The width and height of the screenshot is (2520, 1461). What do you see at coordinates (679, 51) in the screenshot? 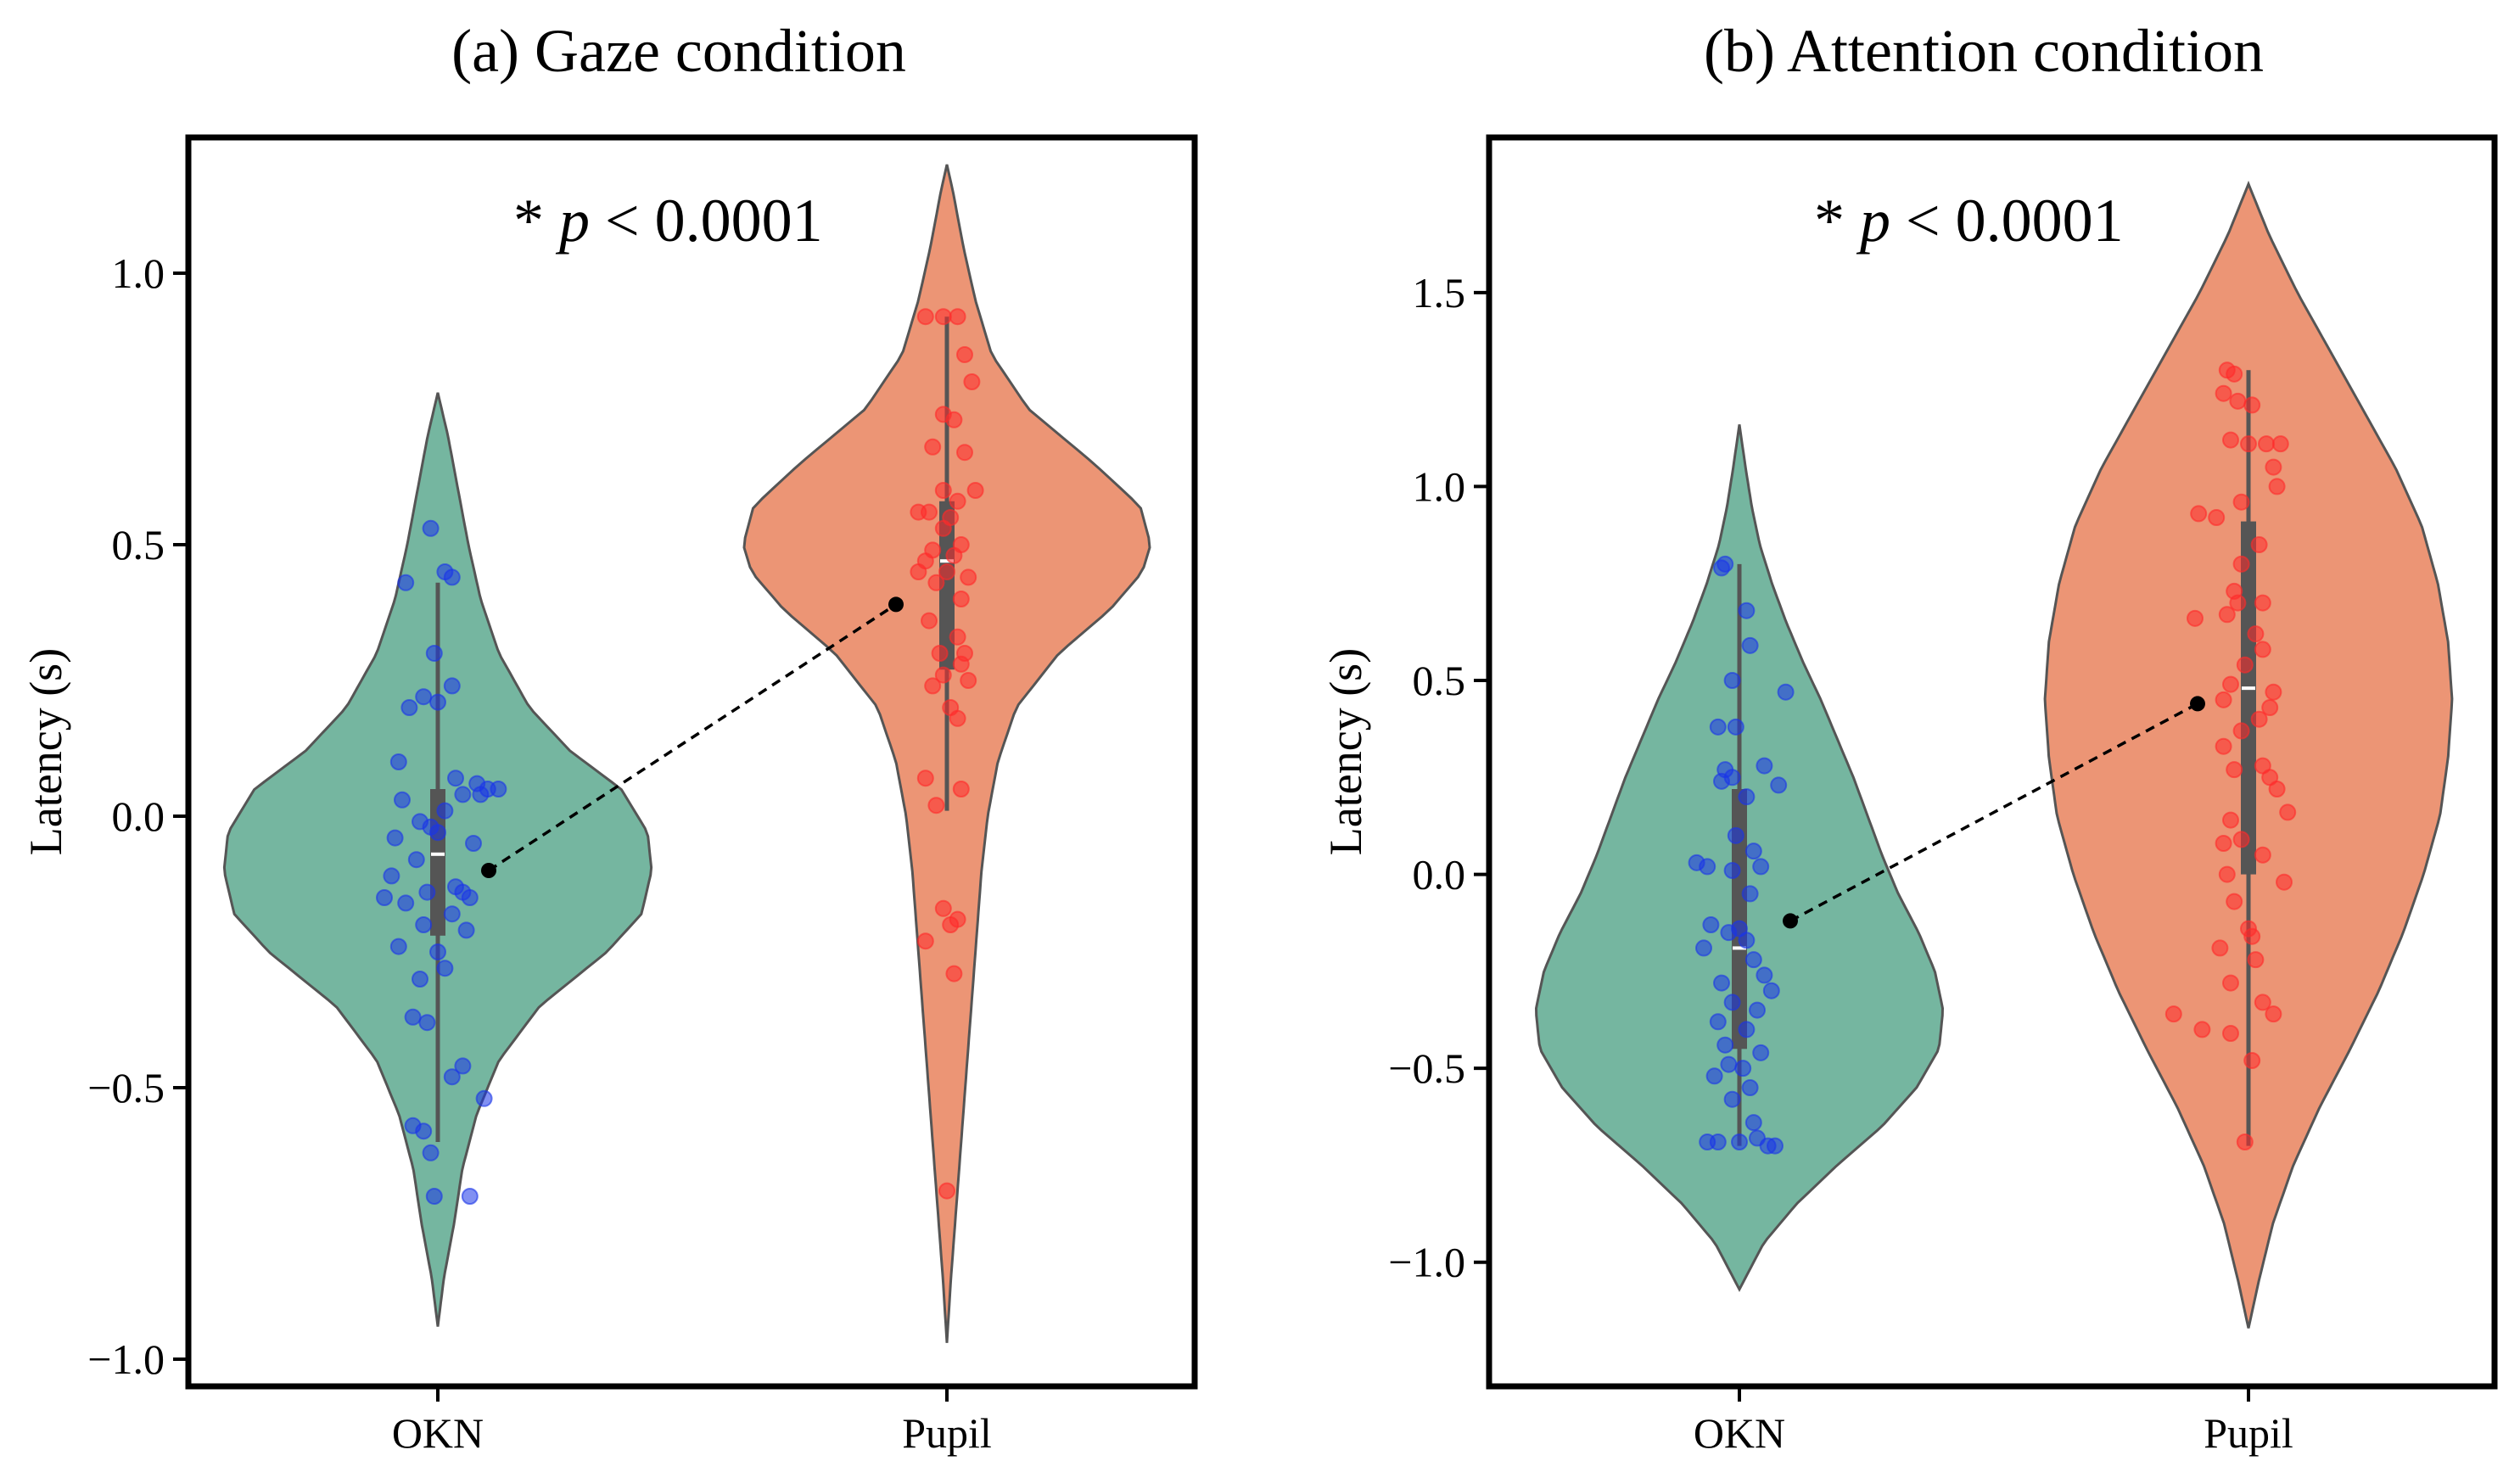
I see `panel-title: (a) Gaze condition` at bounding box center [679, 51].